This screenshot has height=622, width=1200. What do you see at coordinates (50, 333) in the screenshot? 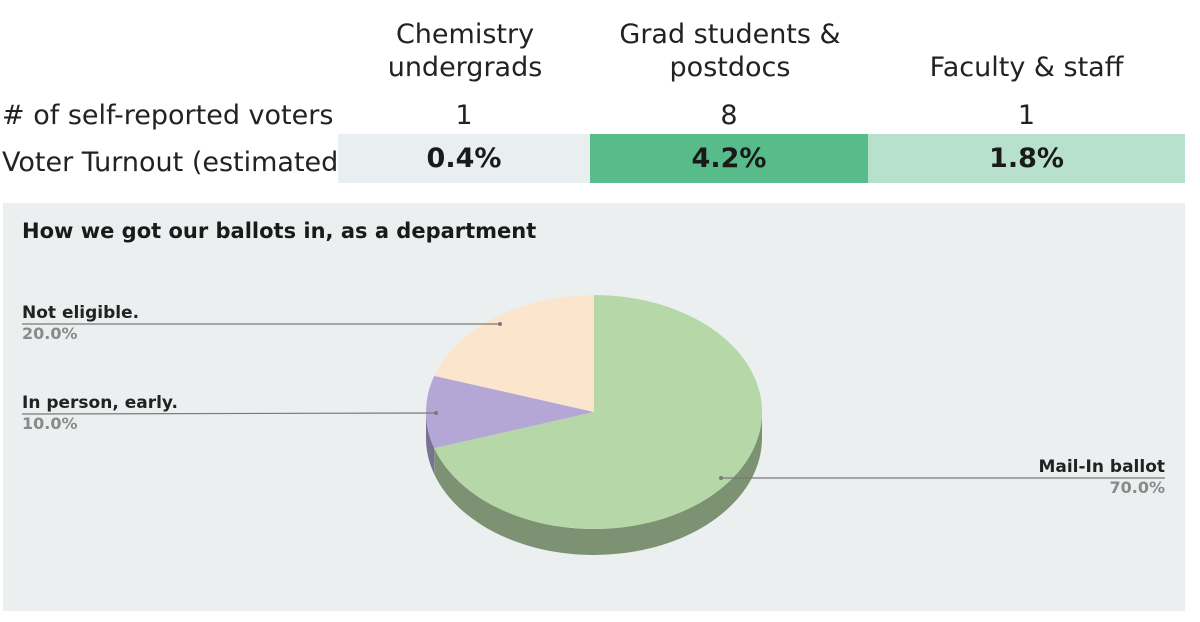
I see `slice-pct-2: 20.0%` at bounding box center [50, 333].